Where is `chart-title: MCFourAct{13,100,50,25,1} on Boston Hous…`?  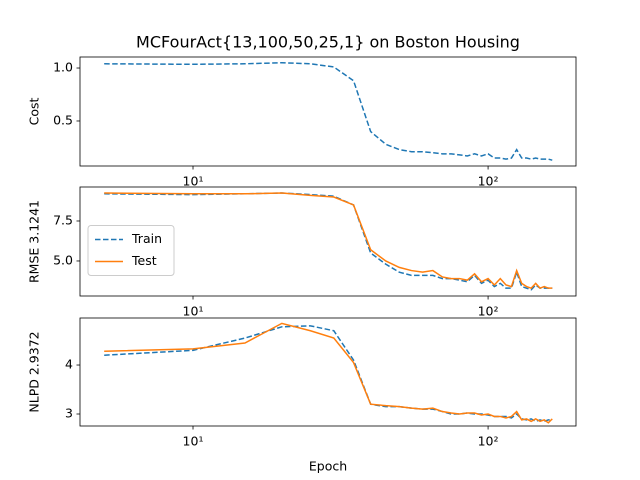
chart-title: MCFourAct{13,100,50,25,1} on Boston Hous… is located at coordinates (328, 42).